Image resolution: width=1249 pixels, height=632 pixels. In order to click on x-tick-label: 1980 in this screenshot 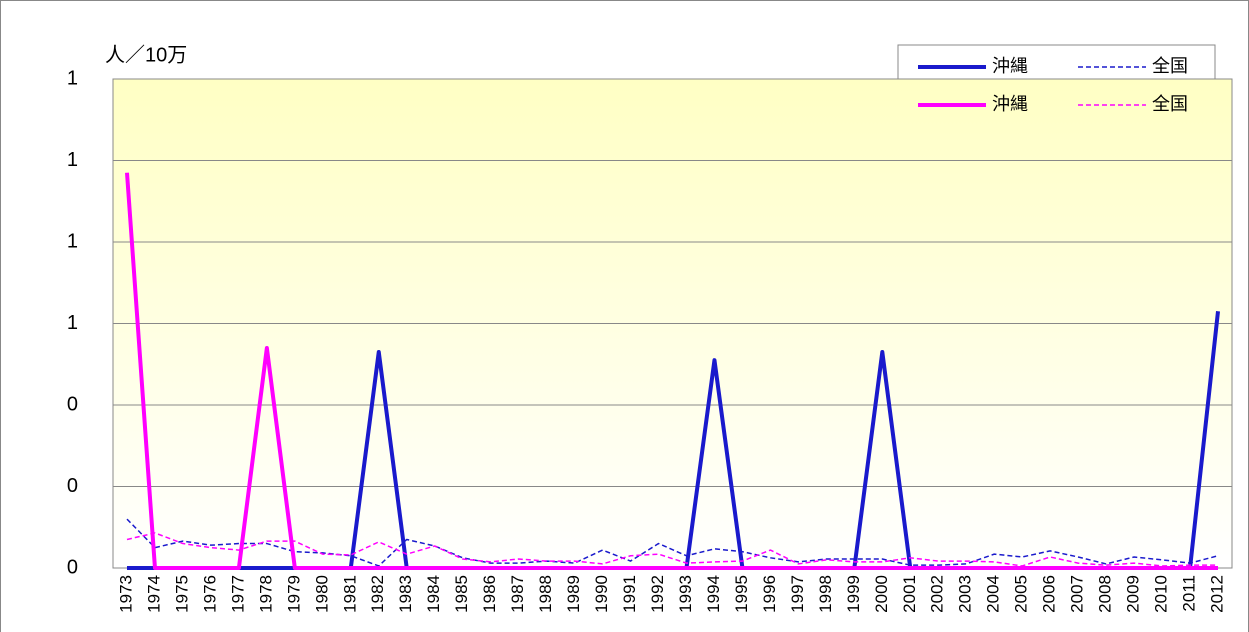, I will do `click(321, 594)`.